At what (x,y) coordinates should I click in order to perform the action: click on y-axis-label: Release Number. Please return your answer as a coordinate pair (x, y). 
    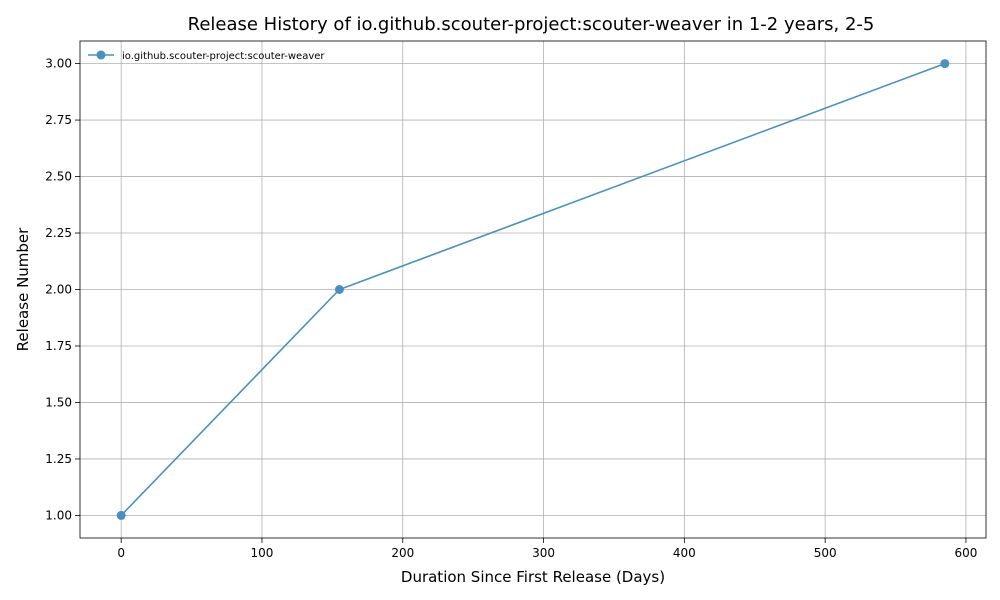
    Looking at the image, I should click on (23, 289).